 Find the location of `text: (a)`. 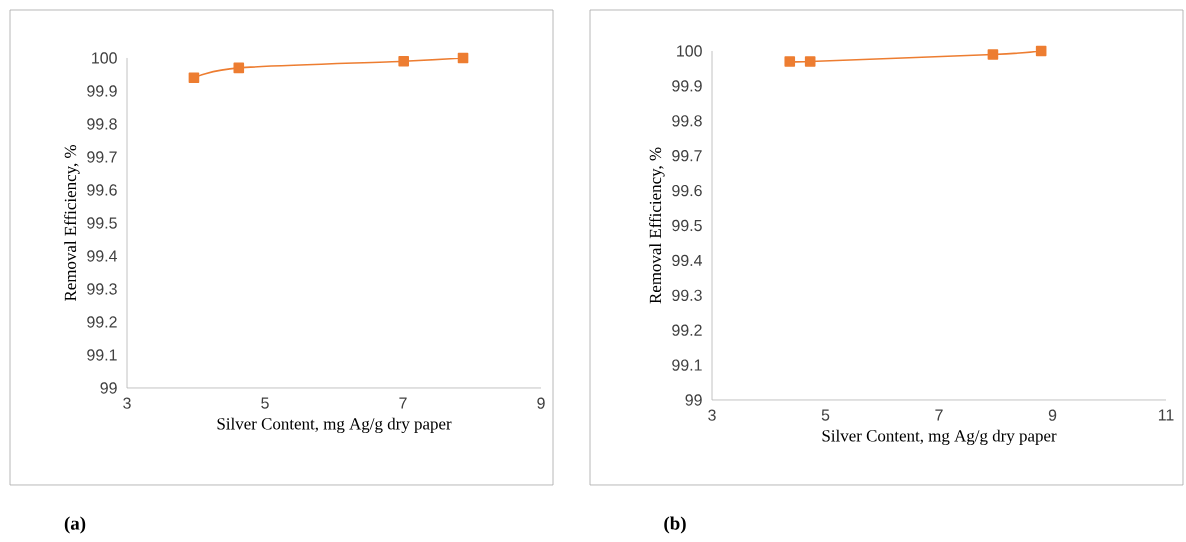

text: (a) is located at coordinates (75, 525).